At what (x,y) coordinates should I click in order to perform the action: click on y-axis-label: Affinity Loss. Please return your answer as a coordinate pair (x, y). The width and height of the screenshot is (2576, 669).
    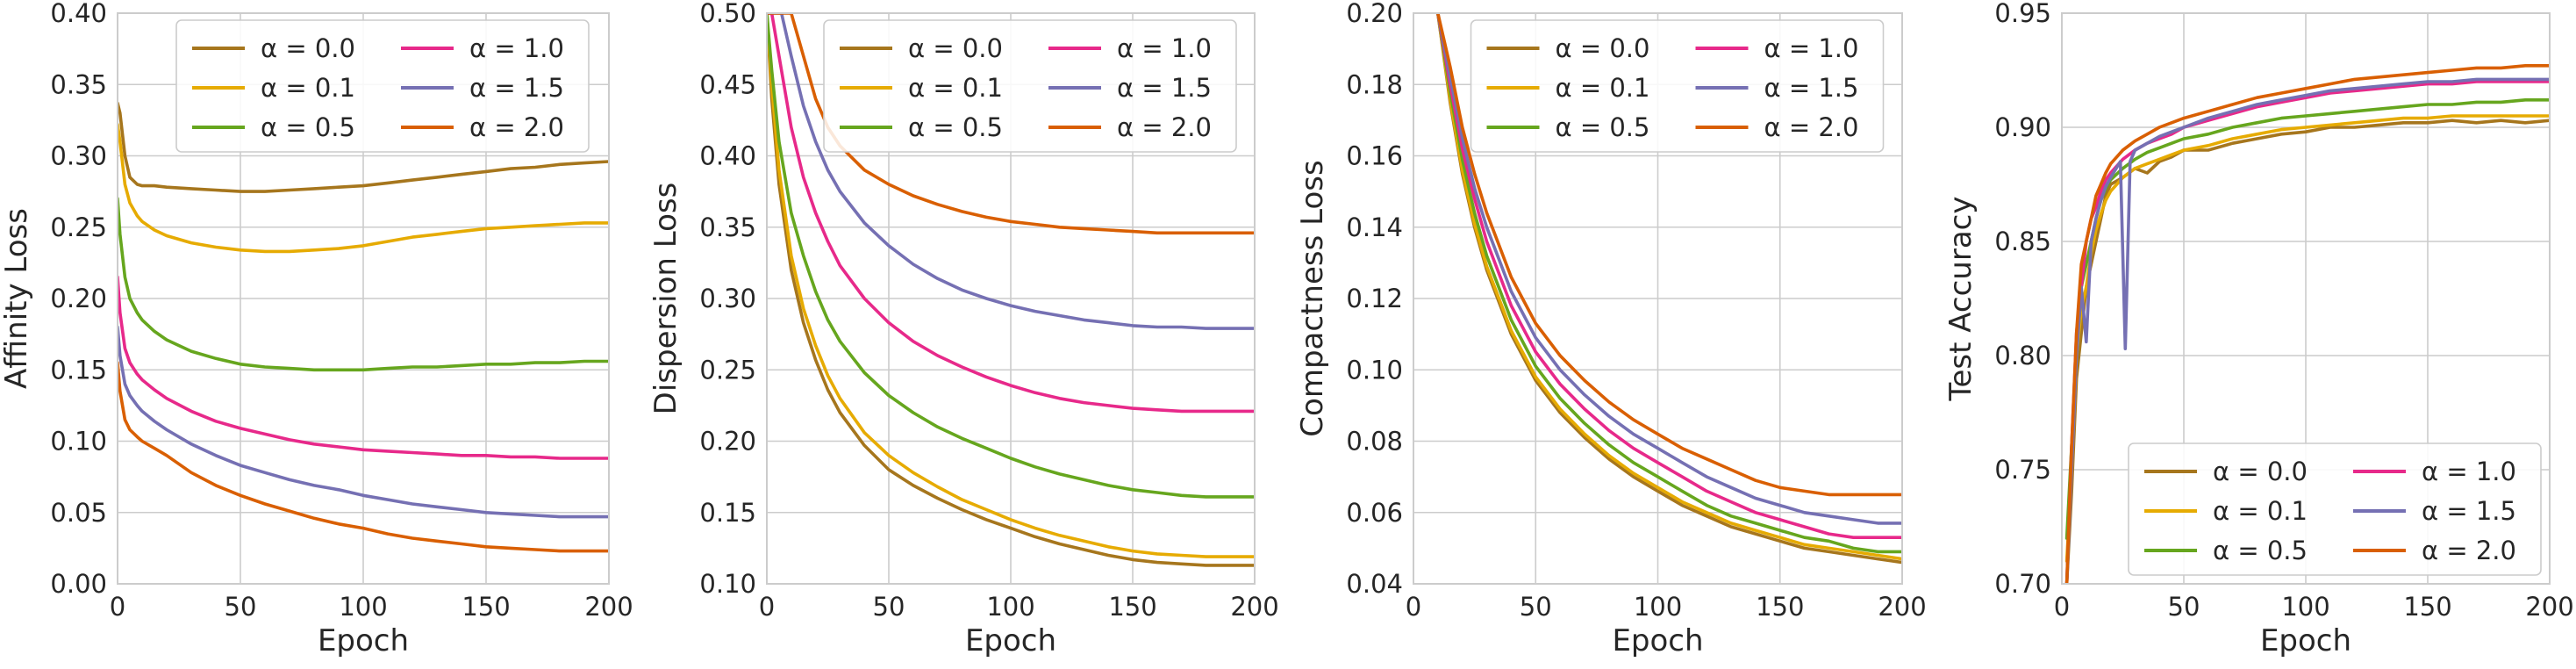
    Looking at the image, I should click on (17, 298).